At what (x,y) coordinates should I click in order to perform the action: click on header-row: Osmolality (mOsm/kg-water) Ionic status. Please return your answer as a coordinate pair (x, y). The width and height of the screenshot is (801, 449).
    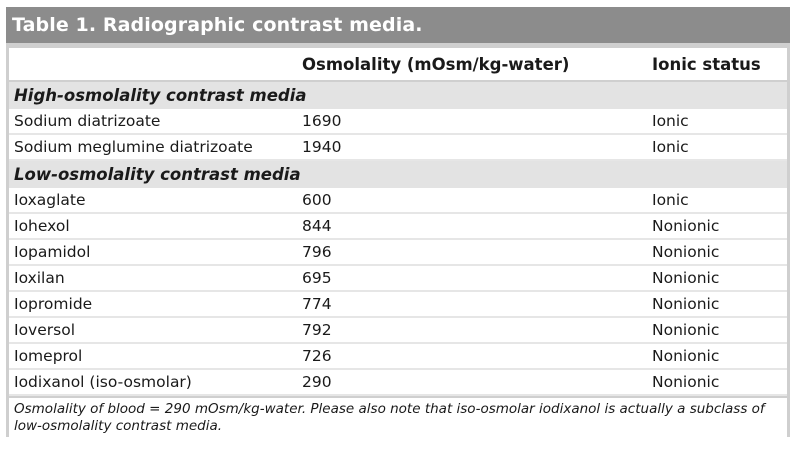
    Looking at the image, I should click on (398, 65).